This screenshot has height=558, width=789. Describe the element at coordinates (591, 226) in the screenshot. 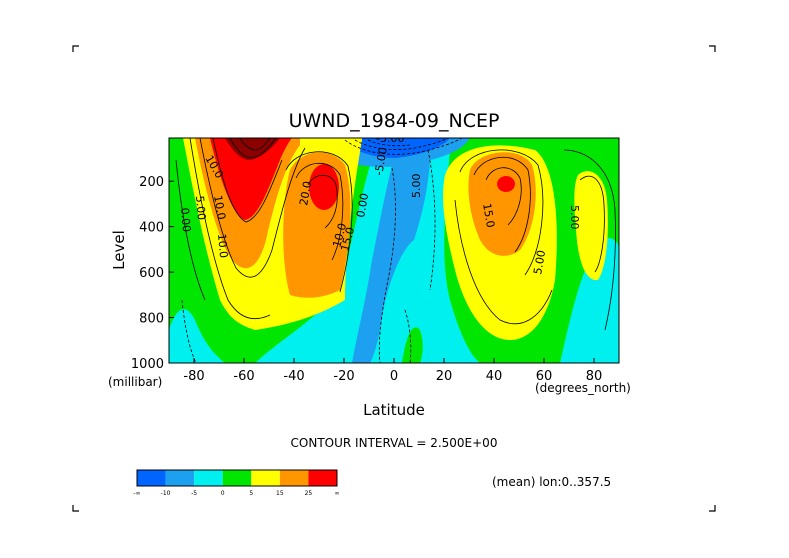

I see `fill-yellow-north-polar` at that location.